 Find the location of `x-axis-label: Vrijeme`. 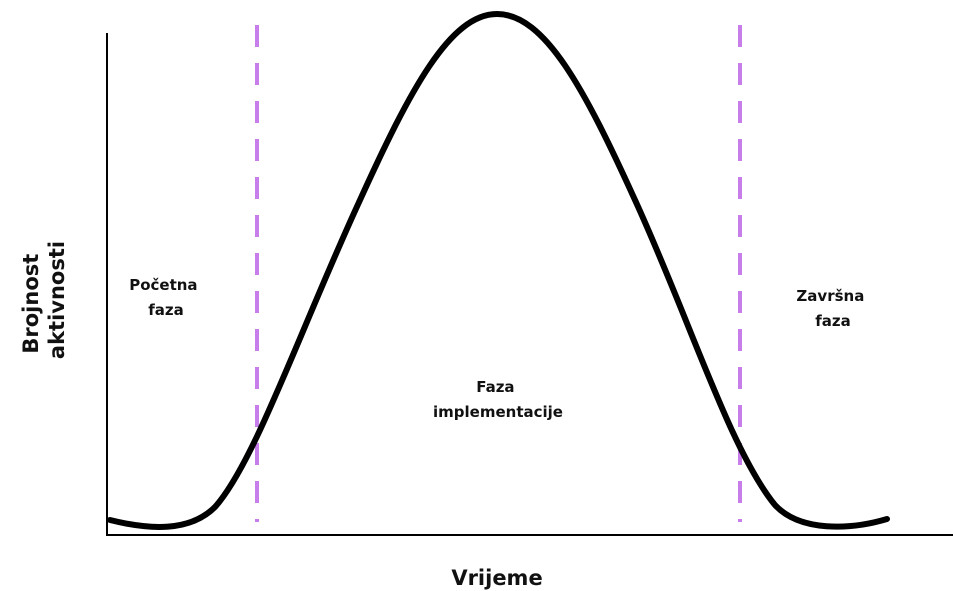

x-axis-label: Vrijeme is located at coordinates (496, 578).